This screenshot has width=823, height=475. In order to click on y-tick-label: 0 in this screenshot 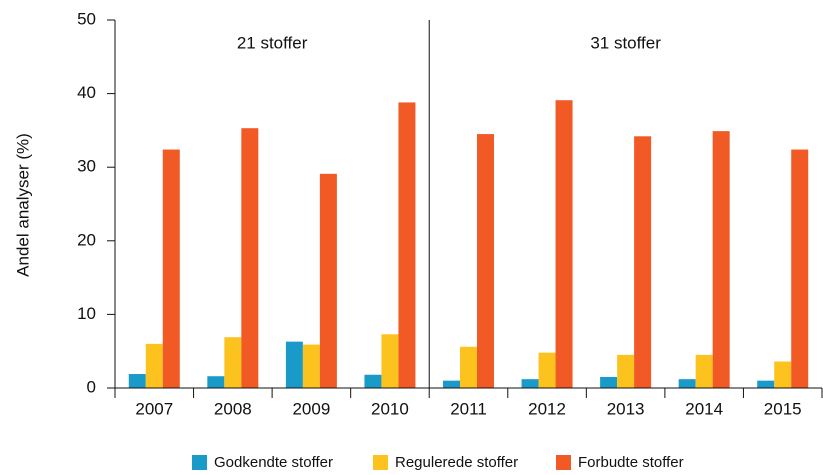, I will do `click(91, 386)`.